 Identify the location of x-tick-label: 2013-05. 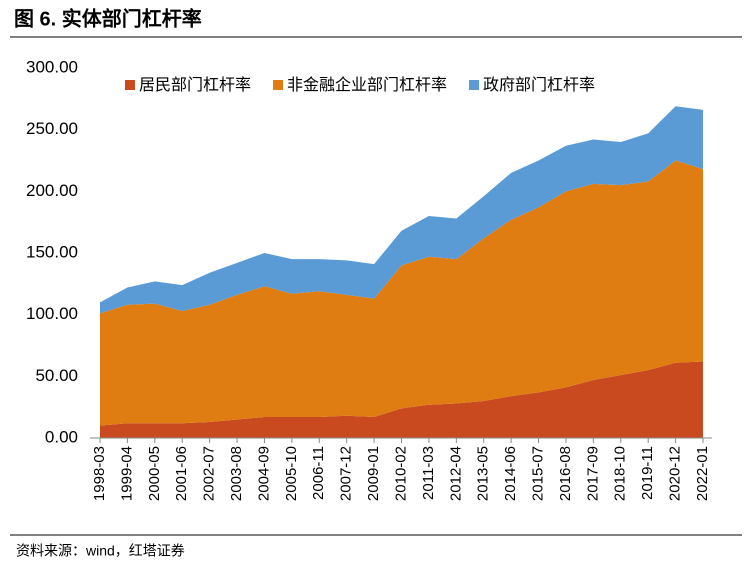
(483, 473).